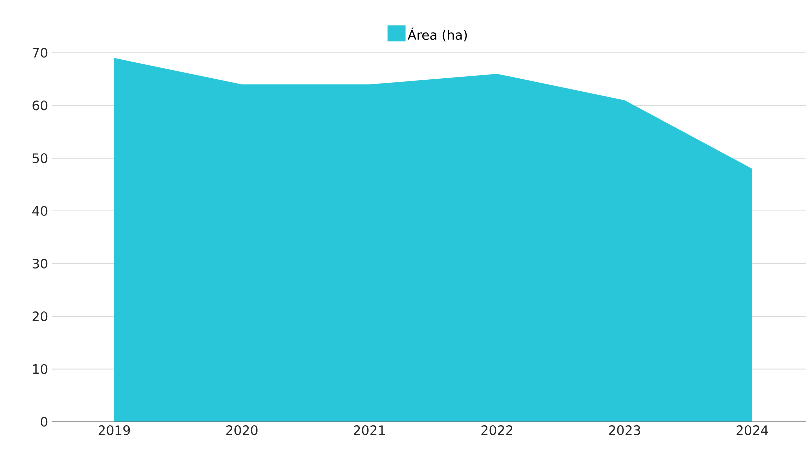 Image resolution: width=806 pixels, height=450 pixels. Describe the element at coordinates (438, 35) in the screenshot. I see `legend-label: Área (ha)` at that location.